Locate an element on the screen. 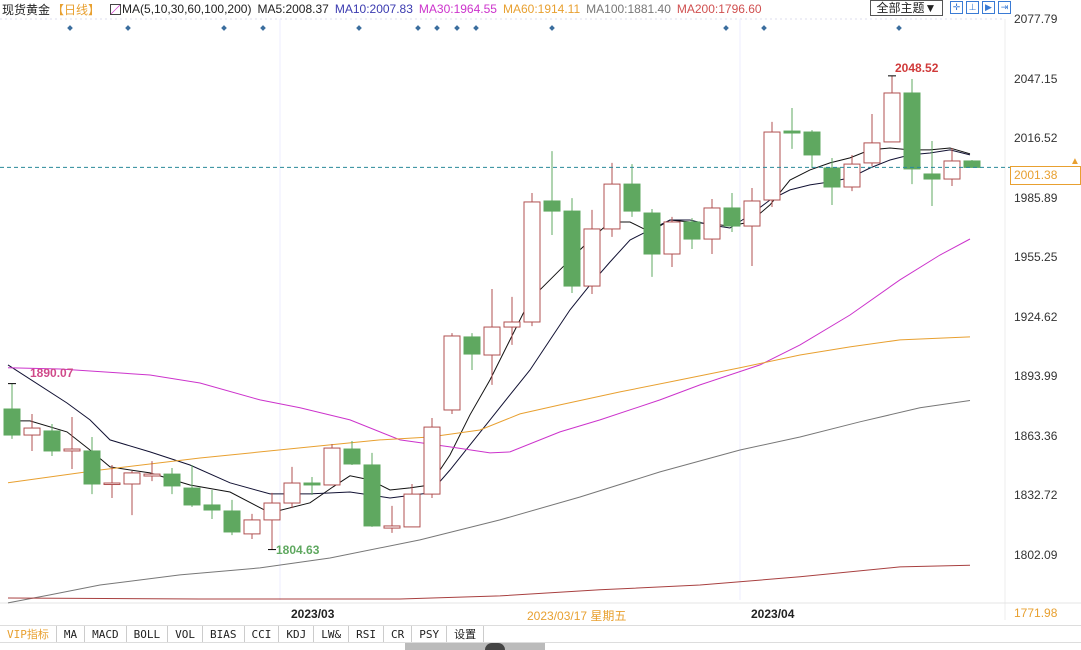 This screenshot has width=1081, height=650. period-label: 【日线】 is located at coordinates (76, 9).